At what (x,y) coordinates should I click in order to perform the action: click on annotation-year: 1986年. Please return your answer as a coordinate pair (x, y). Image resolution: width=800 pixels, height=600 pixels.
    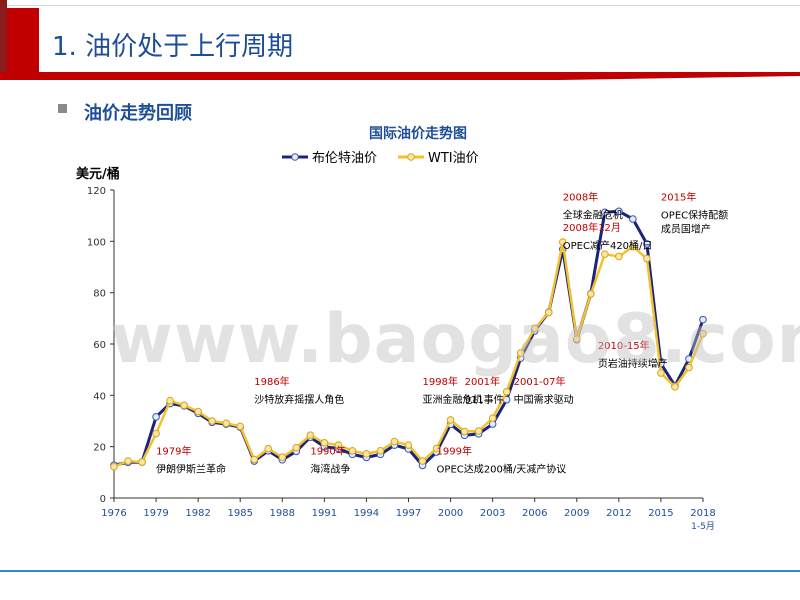
    Looking at the image, I should click on (271, 381).